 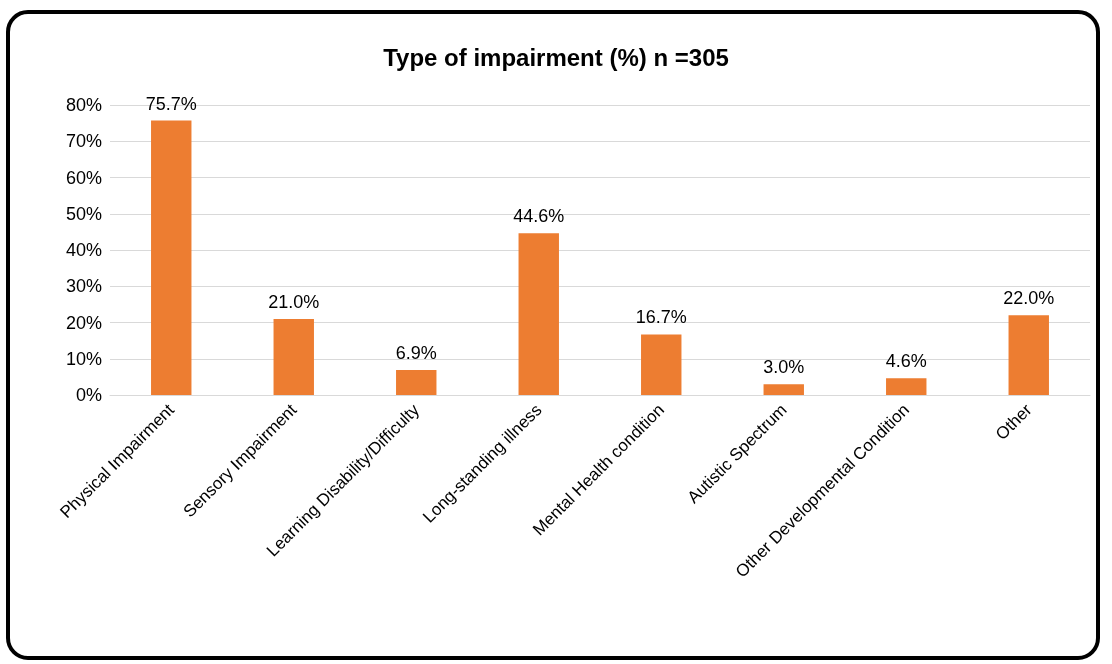 I want to click on y-tick-label: 80%, so click(x=83, y=105).